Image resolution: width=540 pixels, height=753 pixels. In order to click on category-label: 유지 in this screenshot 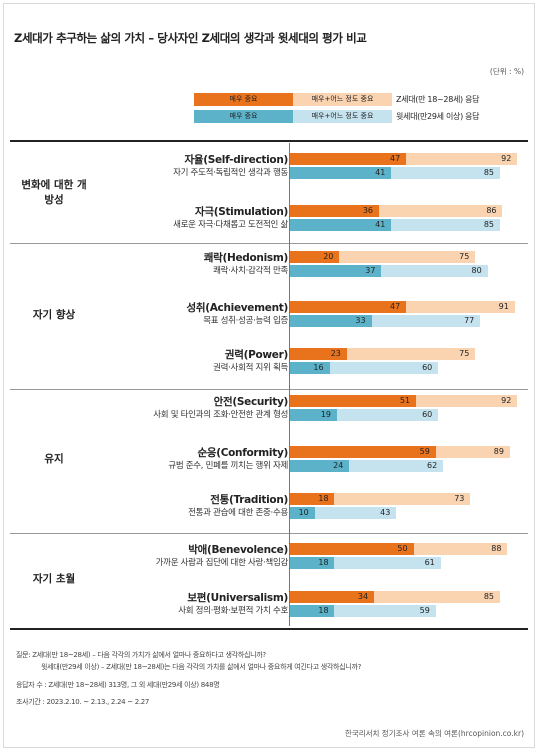, I will do `click(54, 459)`.